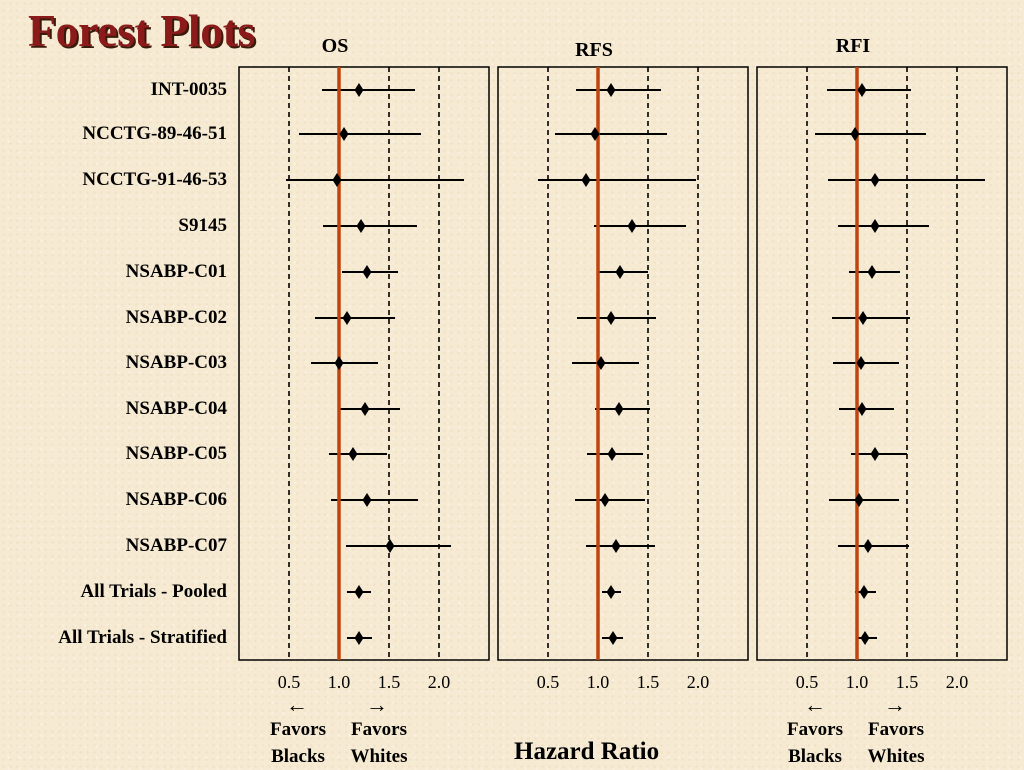 Image resolution: width=1024 pixels, height=770 pixels. Describe the element at coordinates (142, 637) in the screenshot. I see `trial-label: All Trials - Stratified` at that location.